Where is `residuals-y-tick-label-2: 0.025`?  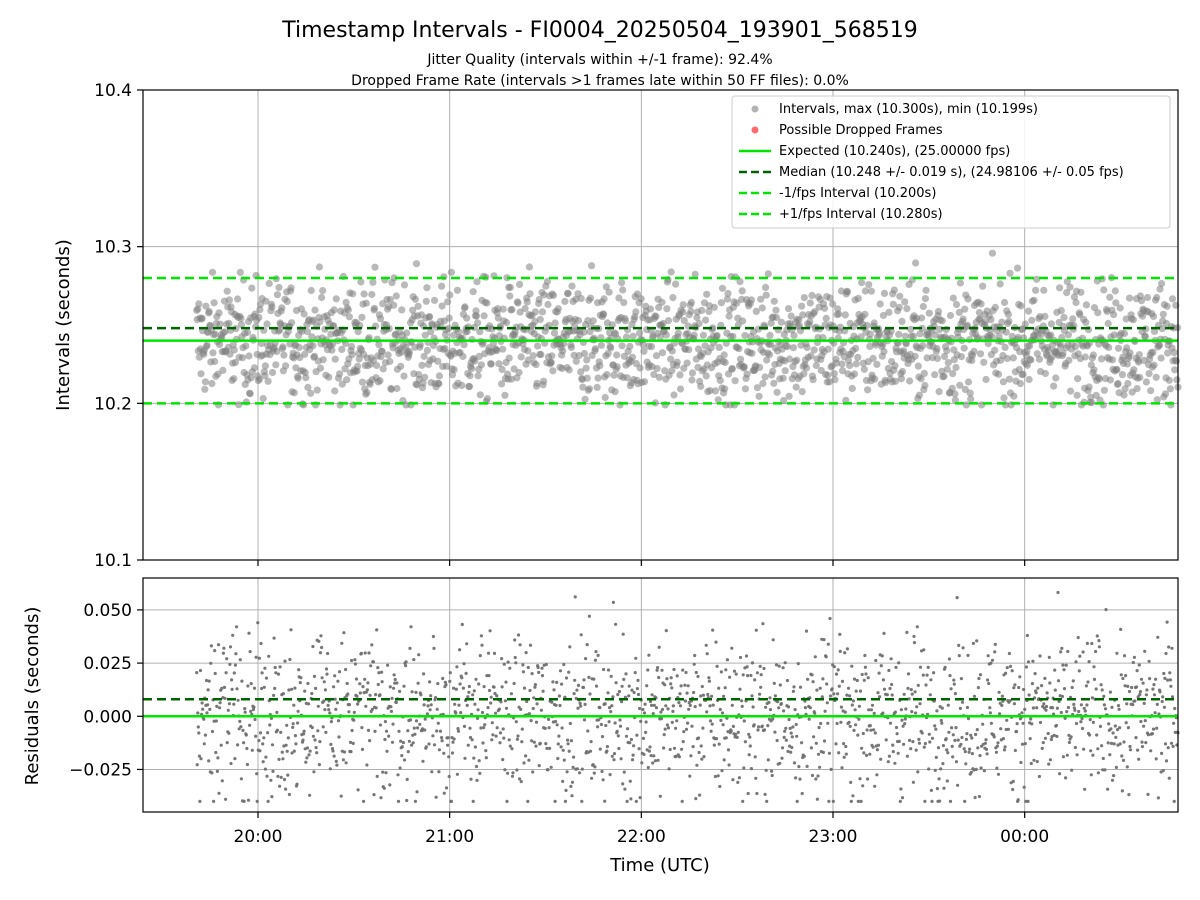
residuals-y-tick-label-2: 0.025 is located at coordinates (107, 664).